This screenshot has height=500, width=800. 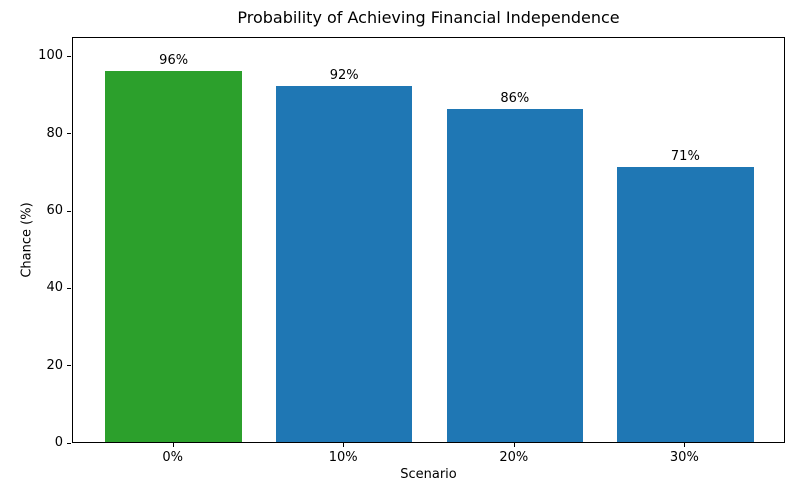 What do you see at coordinates (514, 457) in the screenshot?
I see `x-tick-label: 20%` at bounding box center [514, 457].